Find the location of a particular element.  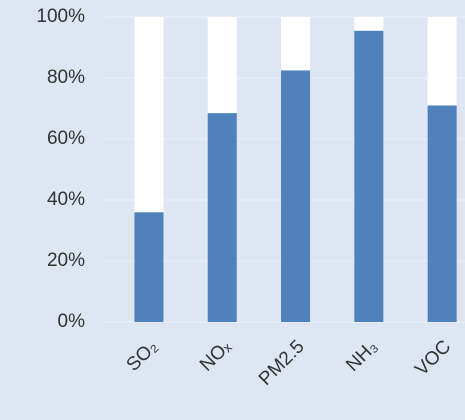

y-tick-label: 0% is located at coordinates (72, 321).